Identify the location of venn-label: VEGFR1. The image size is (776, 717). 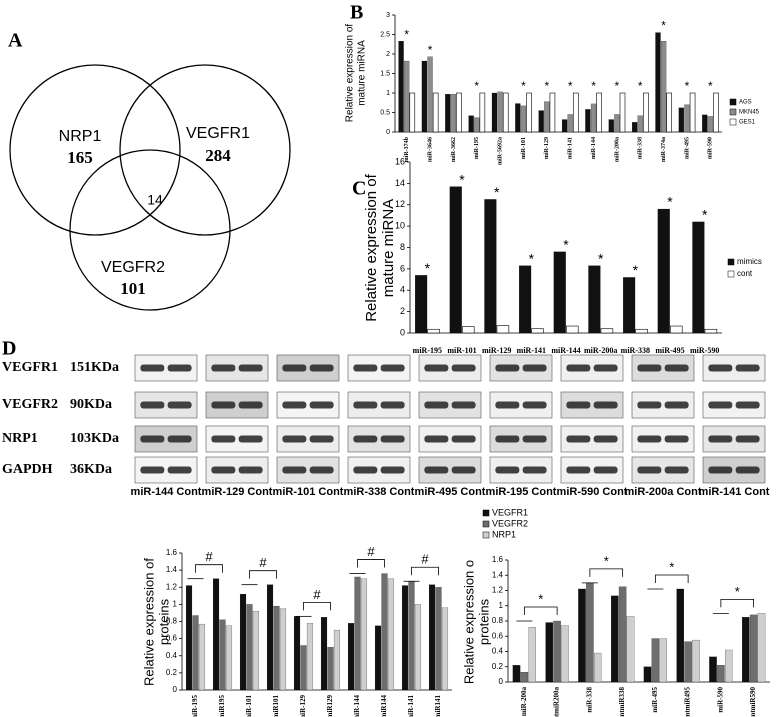
(218, 133).